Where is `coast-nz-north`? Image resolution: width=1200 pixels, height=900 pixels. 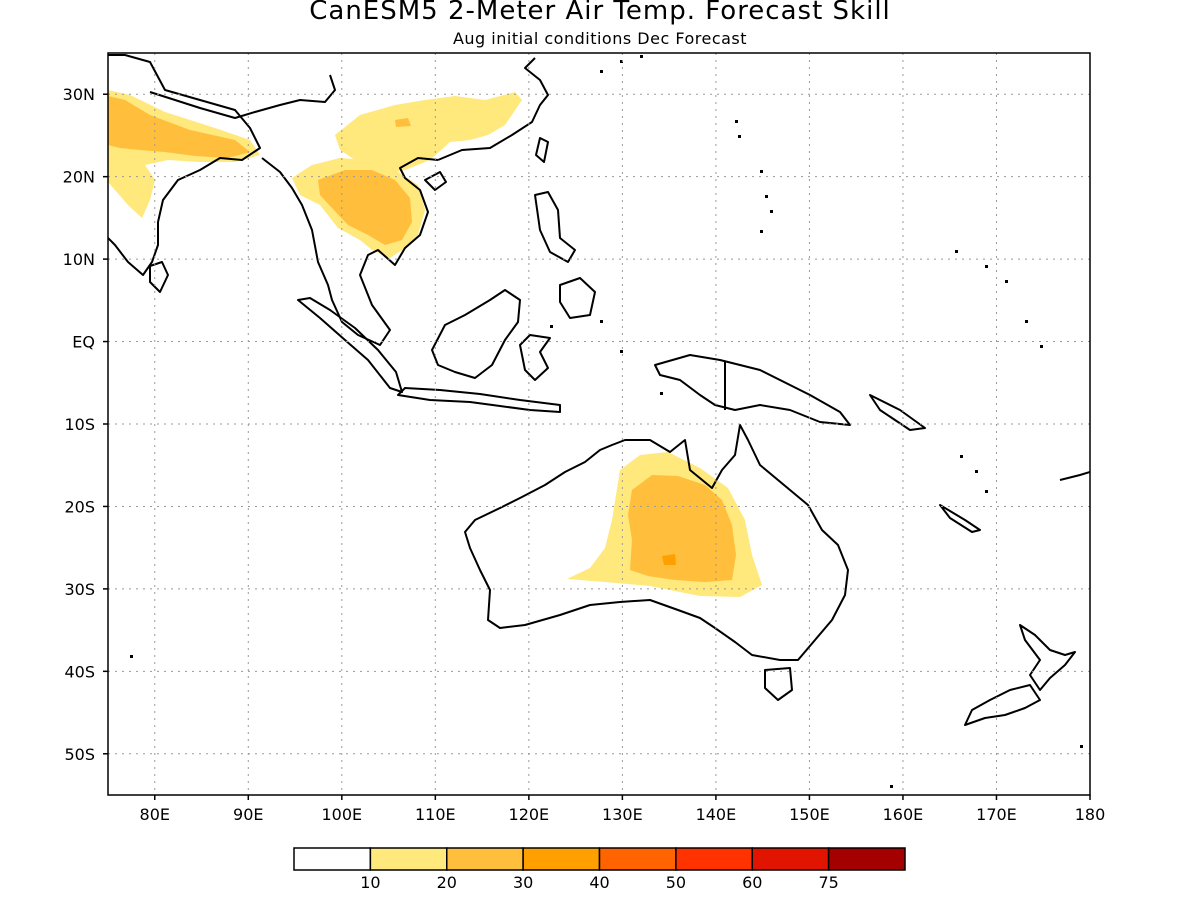
coast-nz-north is located at coordinates (1047, 657).